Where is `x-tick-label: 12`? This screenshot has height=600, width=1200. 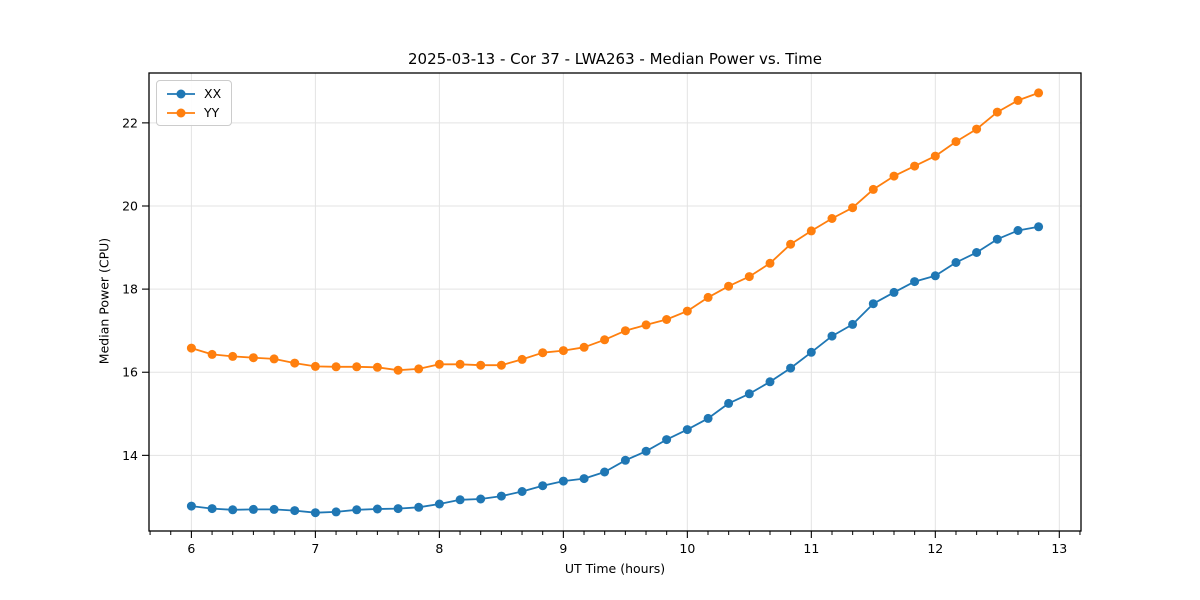
x-tick-label: 12 is located at coordinates (935, 548).